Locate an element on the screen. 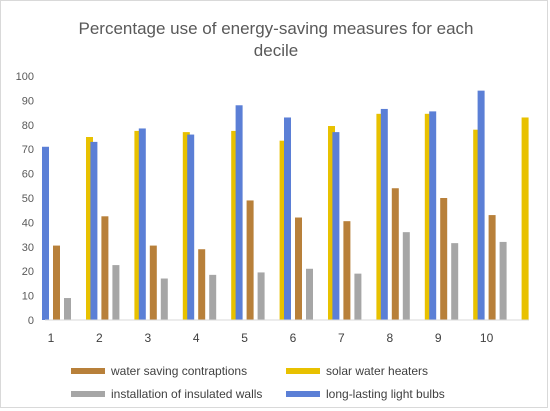  y-tick-label: 10 is located at coordinates (28, 297).